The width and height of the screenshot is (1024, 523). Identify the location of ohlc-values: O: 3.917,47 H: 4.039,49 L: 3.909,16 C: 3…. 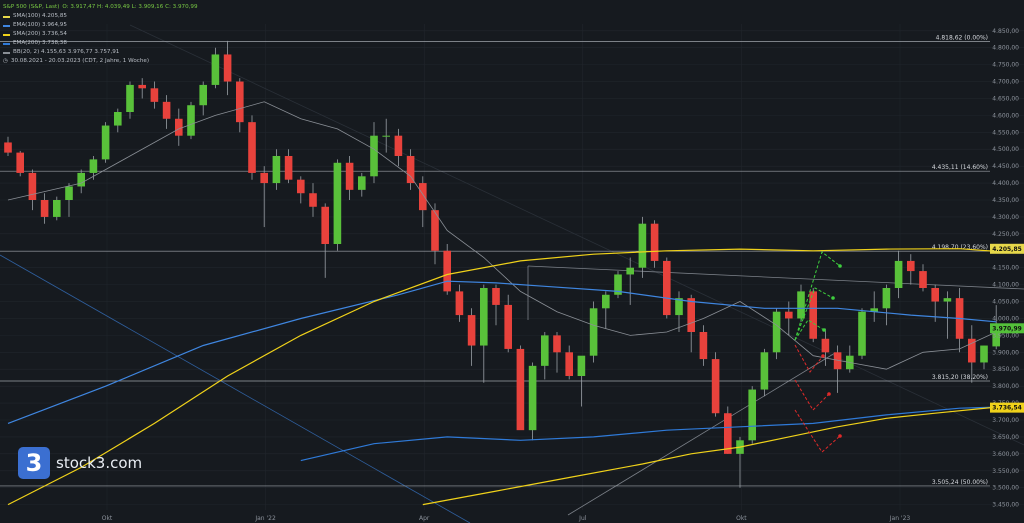
(130, 7).